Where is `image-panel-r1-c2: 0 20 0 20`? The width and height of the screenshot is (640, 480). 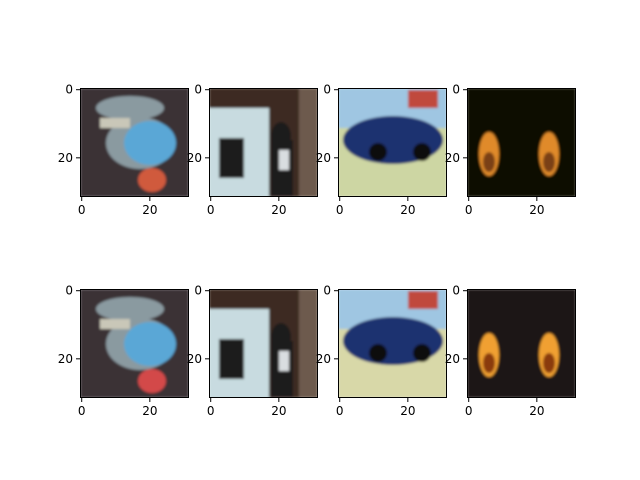
image-panel-r1-c2: 0 20 0 20 is located at coordinates (381, 351).